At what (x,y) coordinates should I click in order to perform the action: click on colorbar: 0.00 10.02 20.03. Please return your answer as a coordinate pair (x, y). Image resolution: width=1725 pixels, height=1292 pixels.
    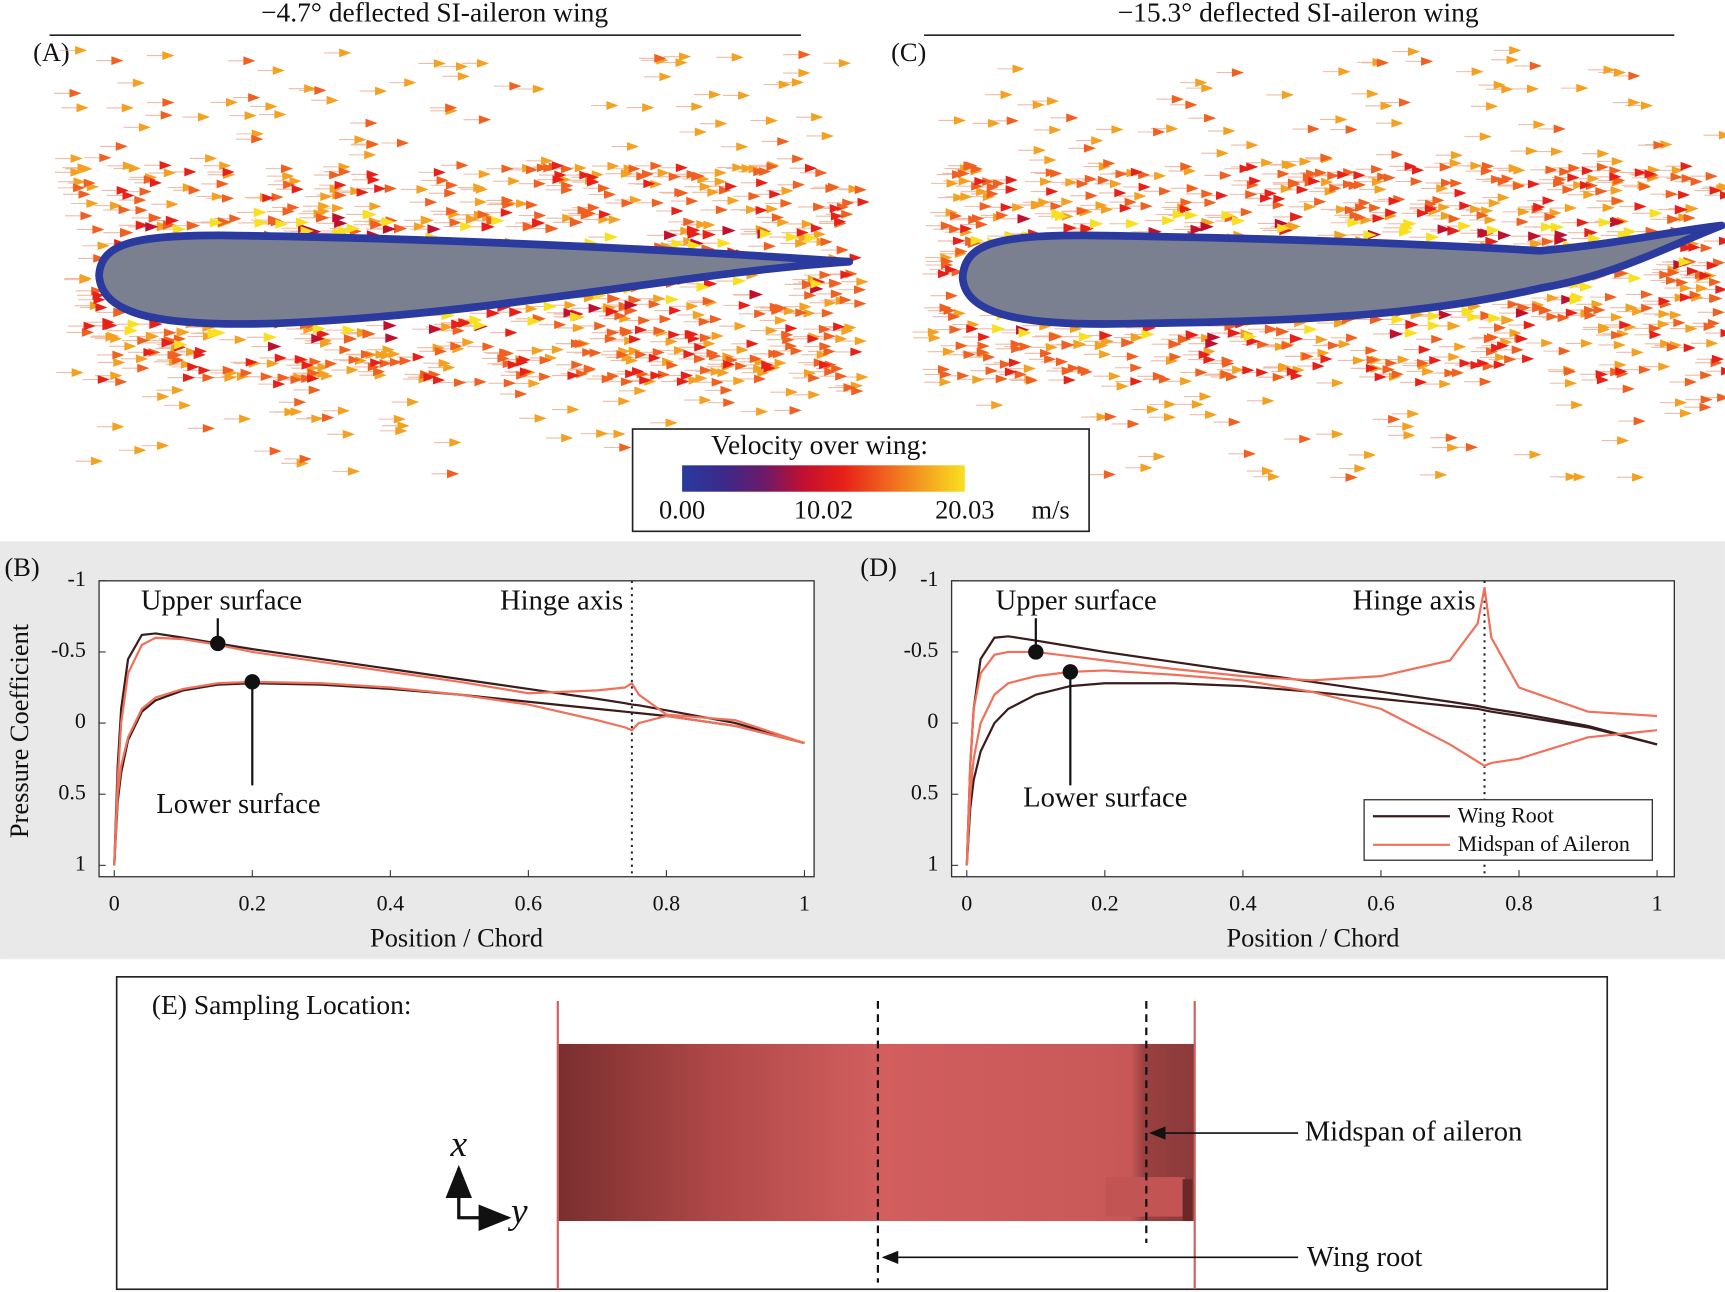
    Looking at the image, I should click on (826, 495).